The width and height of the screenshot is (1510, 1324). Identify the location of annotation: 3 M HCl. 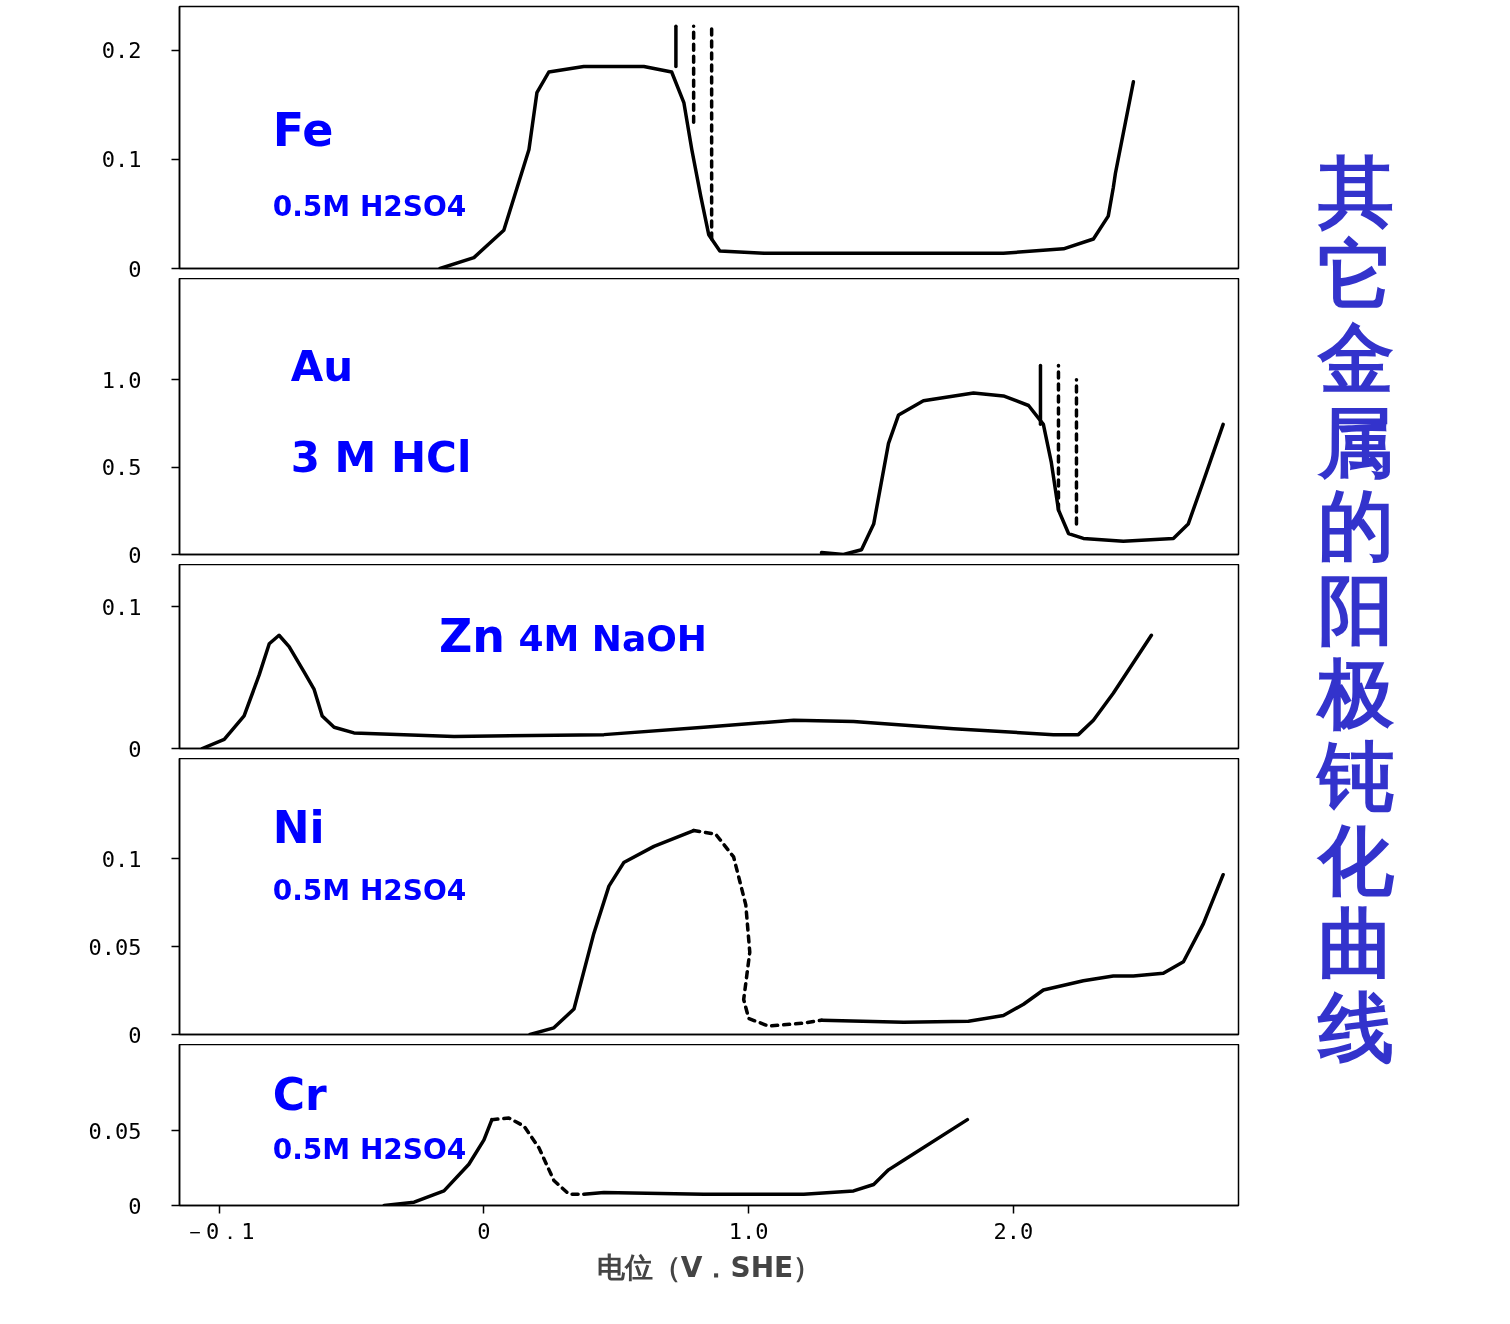
(381, 458).